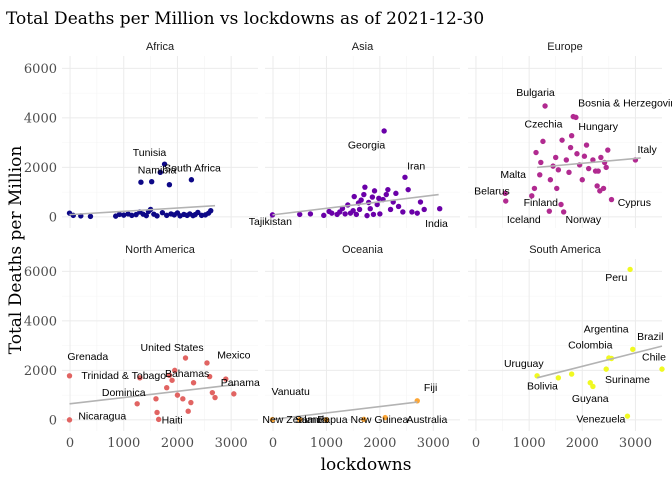 The image size is (672, 480). I want to click on point-label: Venezuela, so click(600, 419).